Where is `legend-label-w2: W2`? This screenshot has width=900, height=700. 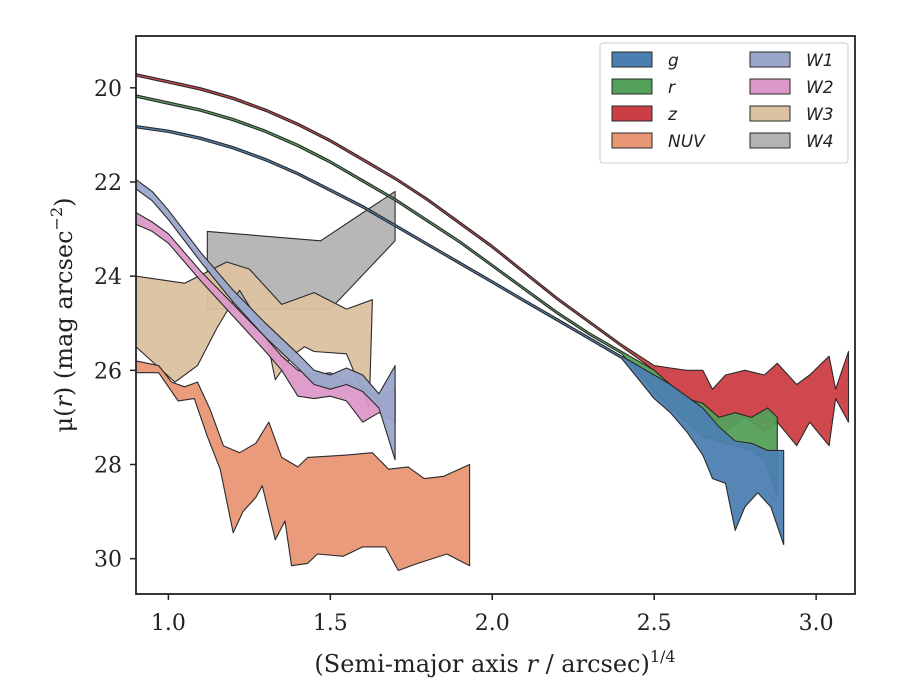
legend-label-w2: W2 is located at coordinates (820, 88).